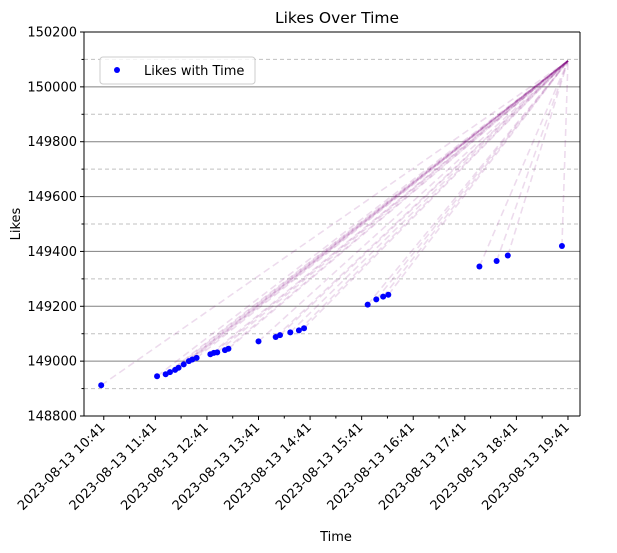 This screenshot has width=617, height=553. I want to click on legend: Likes with Time, so click(177, 70).